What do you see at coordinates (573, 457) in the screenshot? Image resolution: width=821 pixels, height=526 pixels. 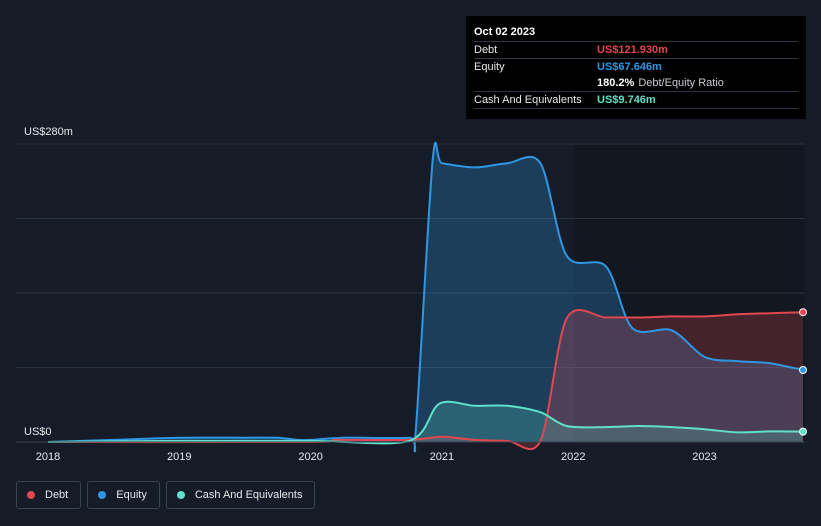 I see `x-tick-label: 2022` at bounding box center [573, 457].